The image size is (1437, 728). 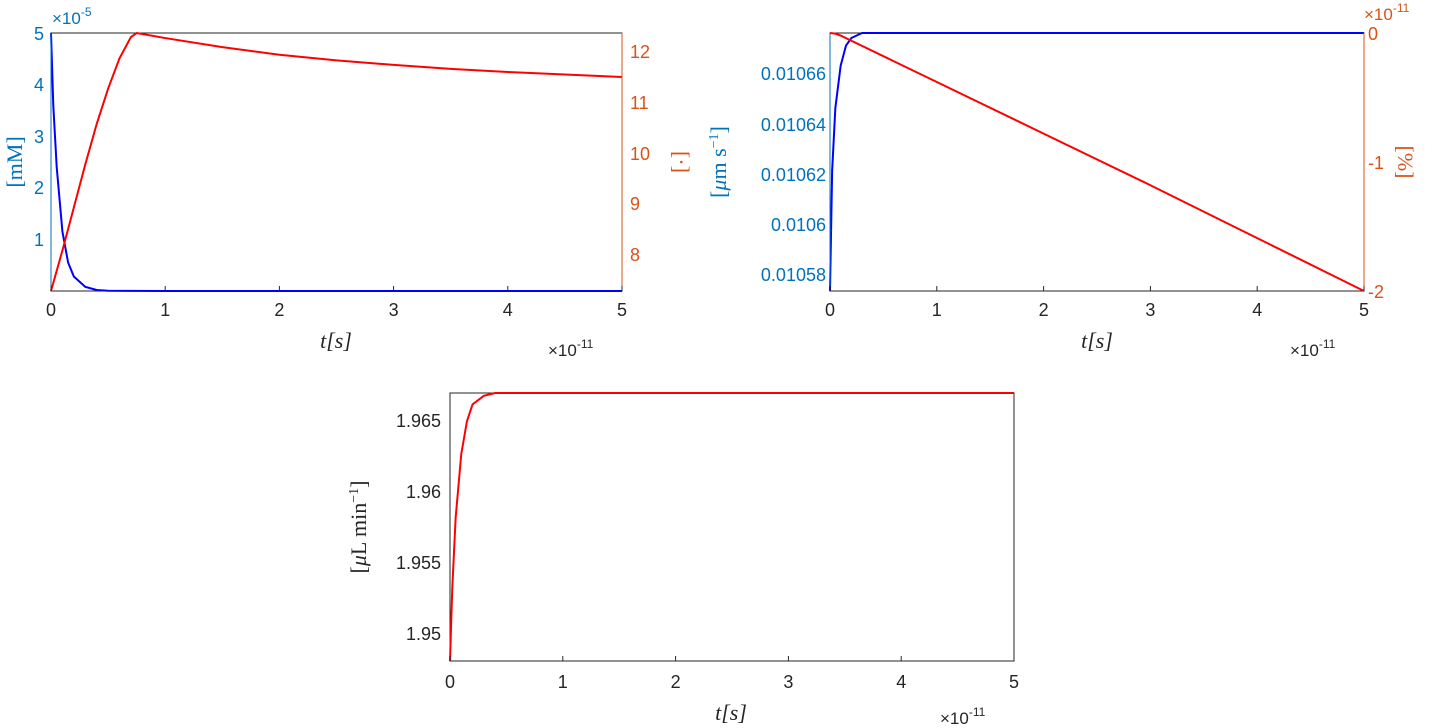 I want to click on panel-2-ytick-left-label: 0.0106, so click(x=798, y=225).